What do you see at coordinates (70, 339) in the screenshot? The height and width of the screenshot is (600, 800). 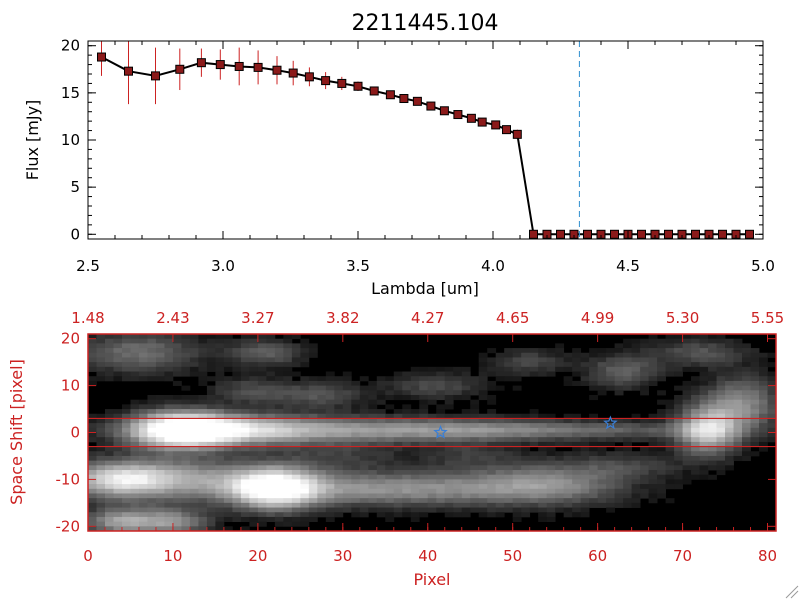 I see `image-y-tick-label-4: 20` at bounding box center [70, 339].